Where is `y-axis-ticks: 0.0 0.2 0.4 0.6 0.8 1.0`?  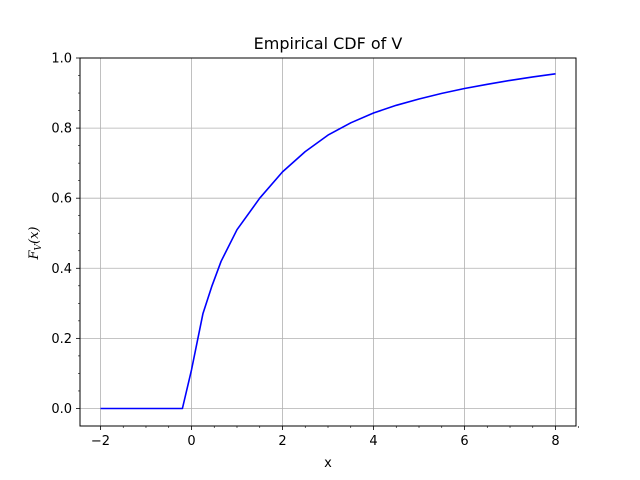 y-axis-ticks: 0.0 0.2 0.4 0.6 0.8 1.0 is located at coordinates (65, 234).